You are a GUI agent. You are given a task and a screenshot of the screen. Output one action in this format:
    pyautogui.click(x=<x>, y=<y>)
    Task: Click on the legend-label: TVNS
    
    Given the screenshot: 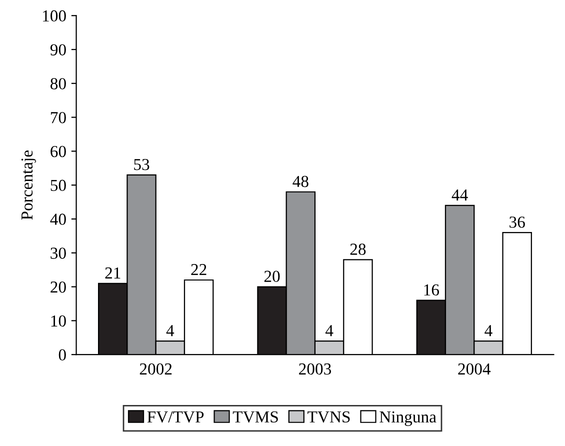 What is the action you would take?
    pyautogui.click(x=329, y=417)
    